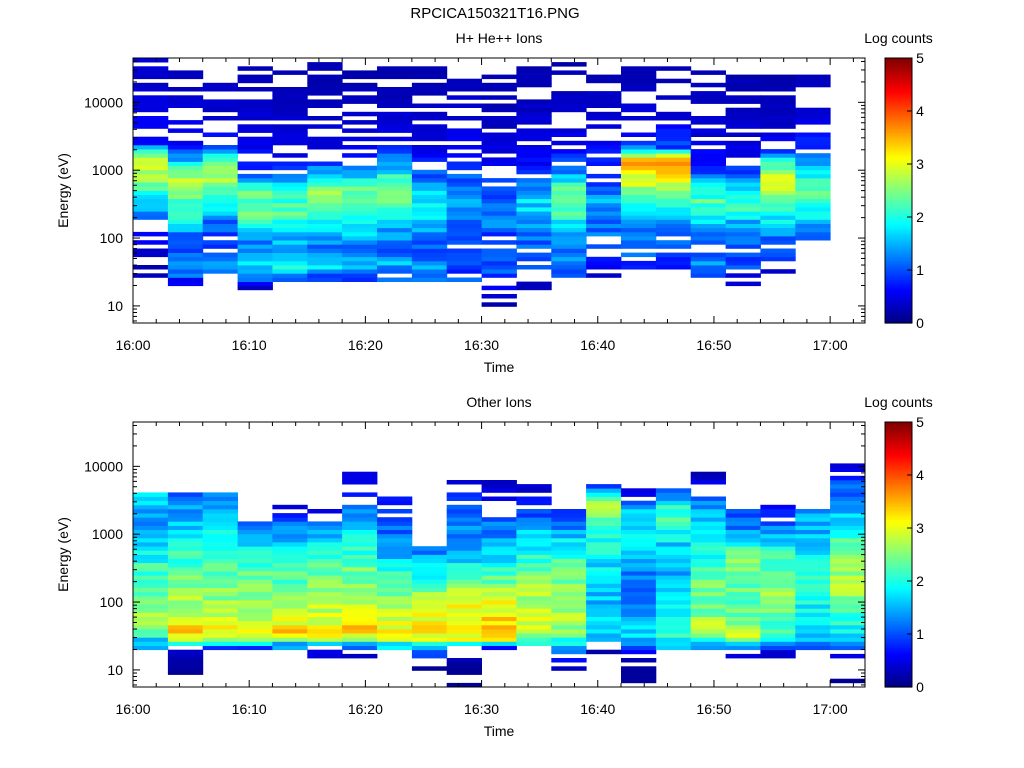 Image resolution: width=1024 pixels, height=768 pixels. What do you see at coordinates (499, 38) in the screenshot?
I see `panel-title: H+ He++ Ions` at bounding box center [499, 38].